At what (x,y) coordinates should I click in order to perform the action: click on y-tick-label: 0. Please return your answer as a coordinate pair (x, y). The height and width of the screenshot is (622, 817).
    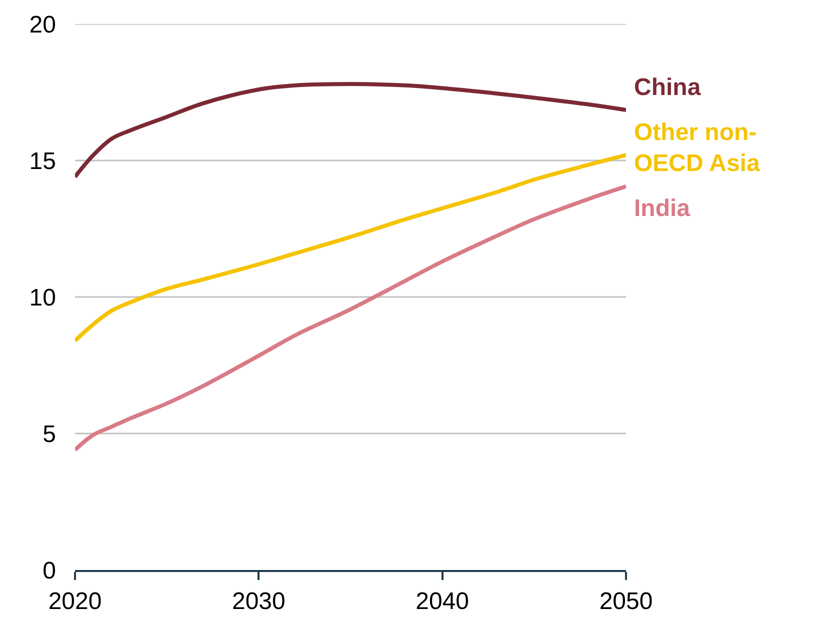
    Looking at the image, I should click on (49, 570).